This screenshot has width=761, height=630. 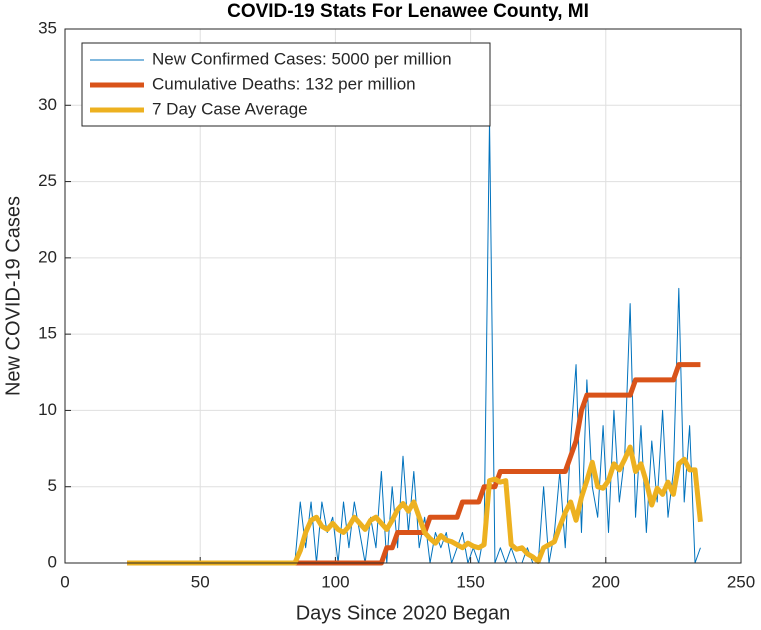 What do you see at coordinates (230, 108) in the screenshot?
I see `legend-label: 7 Day Case Average` at bounding box center [230, 108].